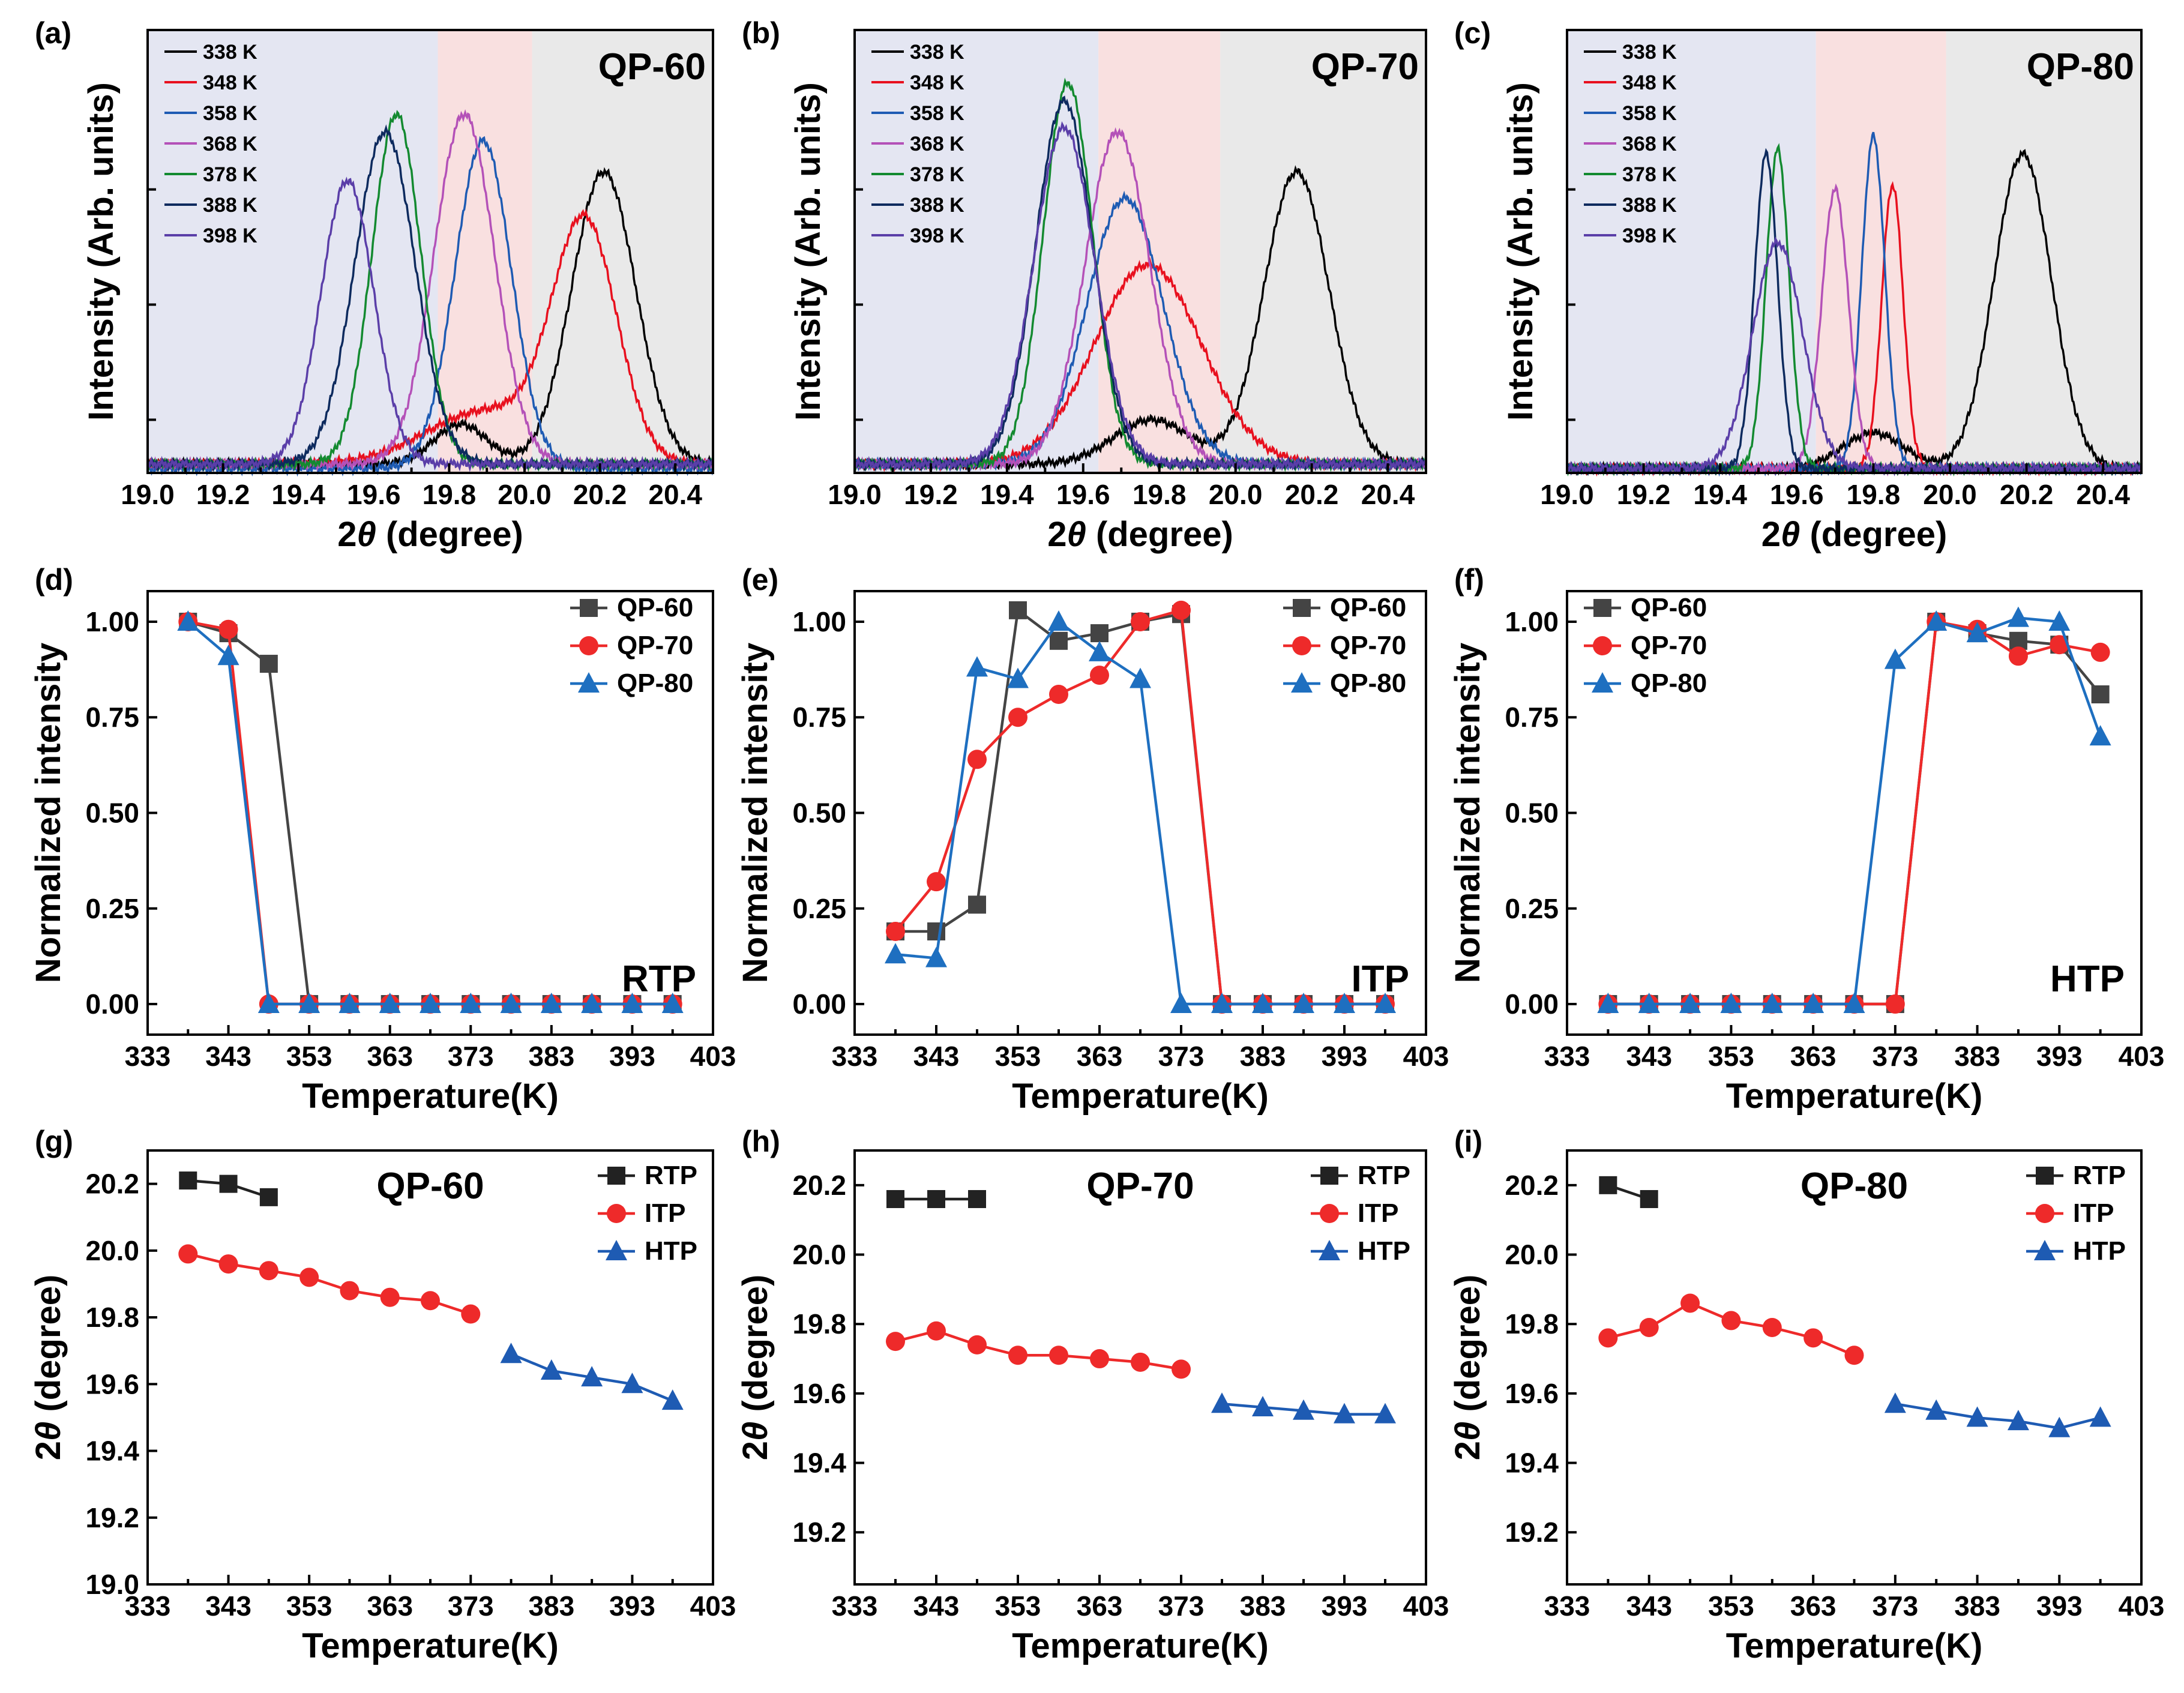 The image size is (2184, 1693). What do you see at coordinates (1649, 82) in the screenshot?
I see `legend-label: 348 K` at bounding box center [1649, 82].